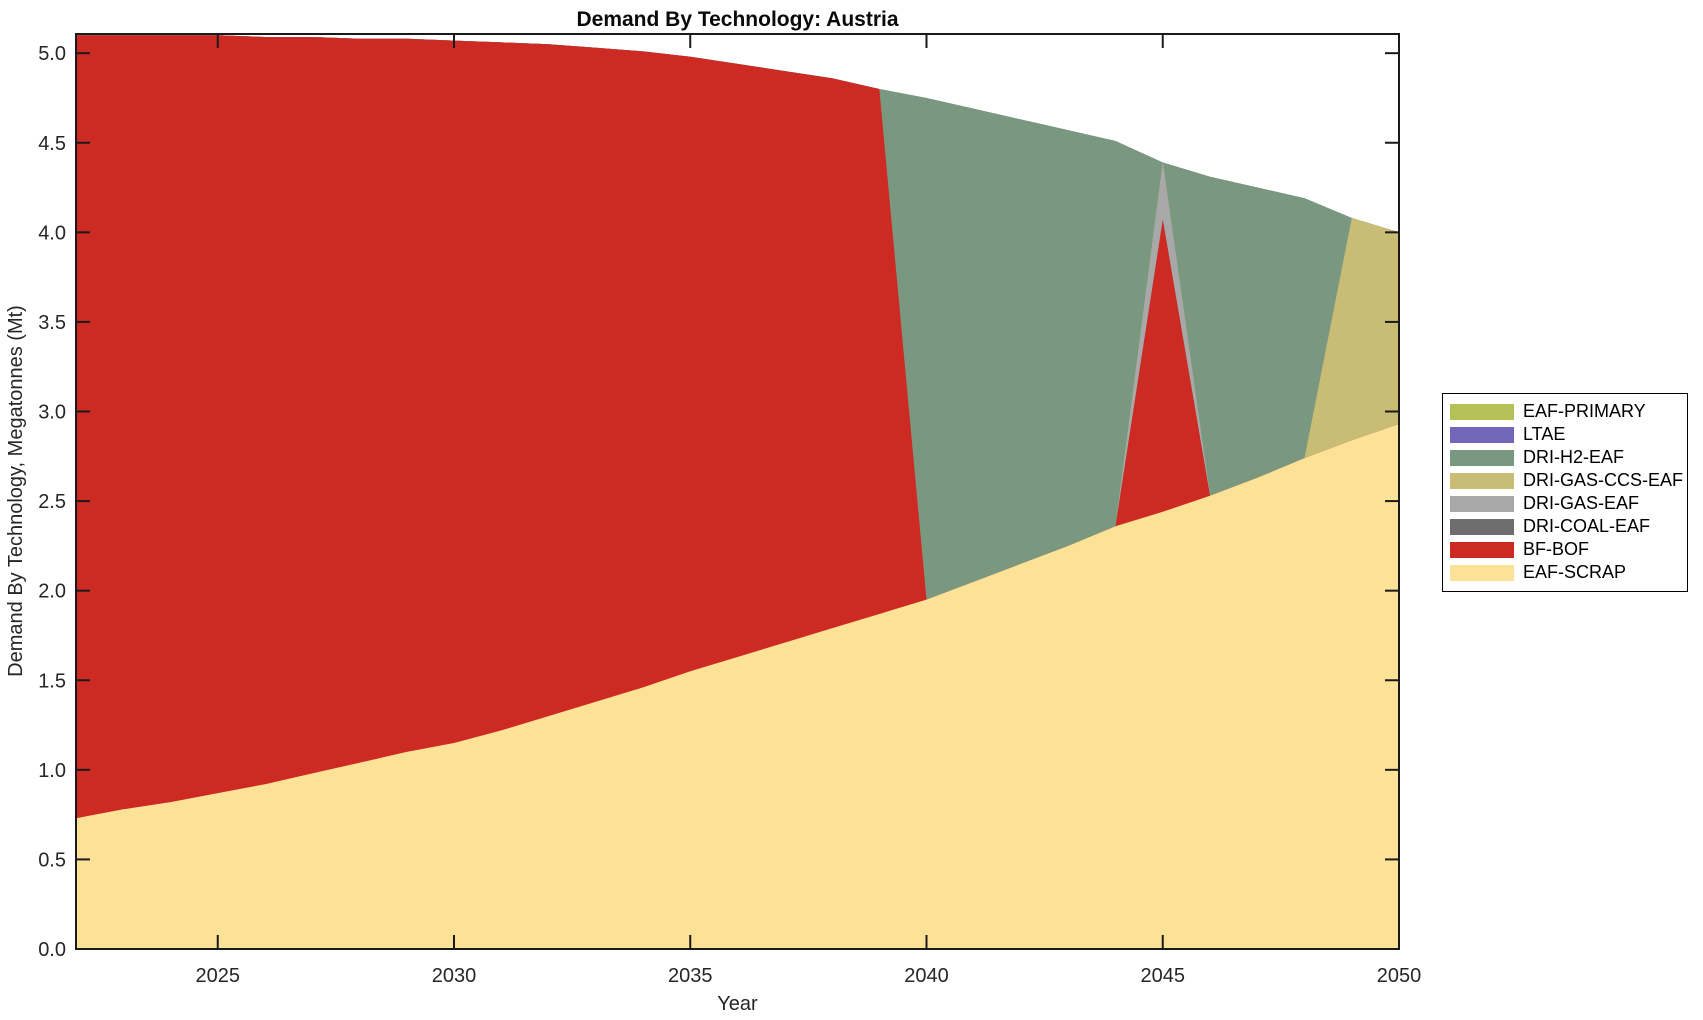 This screenshot has width=1703, height=1020. I want to click on x-tick-labels: 2025 2030 2035 2040 2045 2050, so click(809, 976).